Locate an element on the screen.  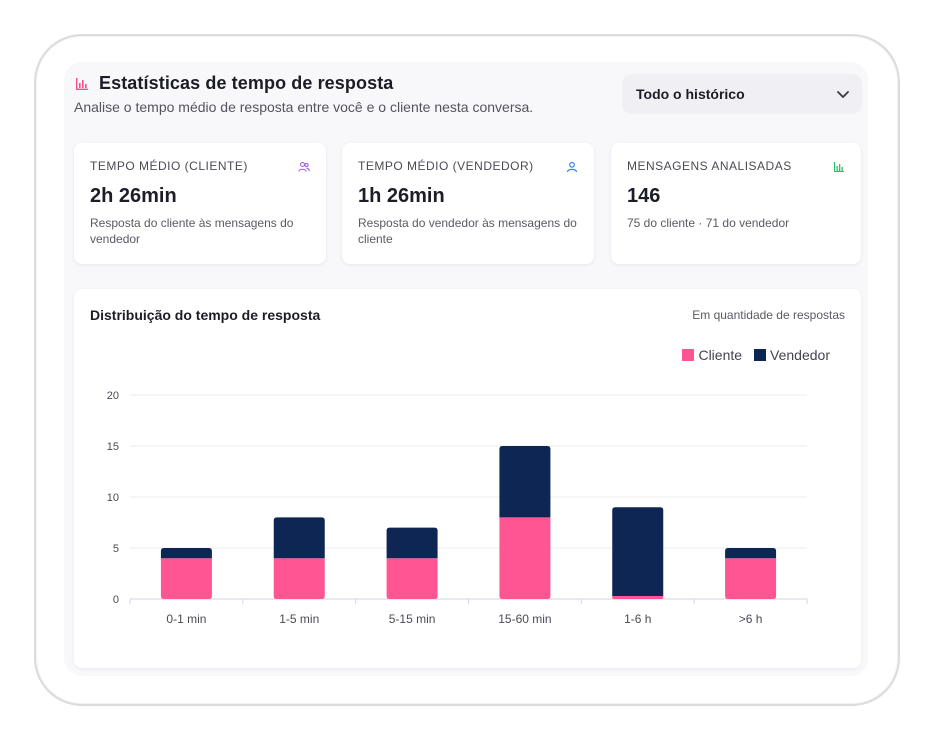
stat-description: 75 do cliente · 71 do vendedor is located at coordinates (708, 223).